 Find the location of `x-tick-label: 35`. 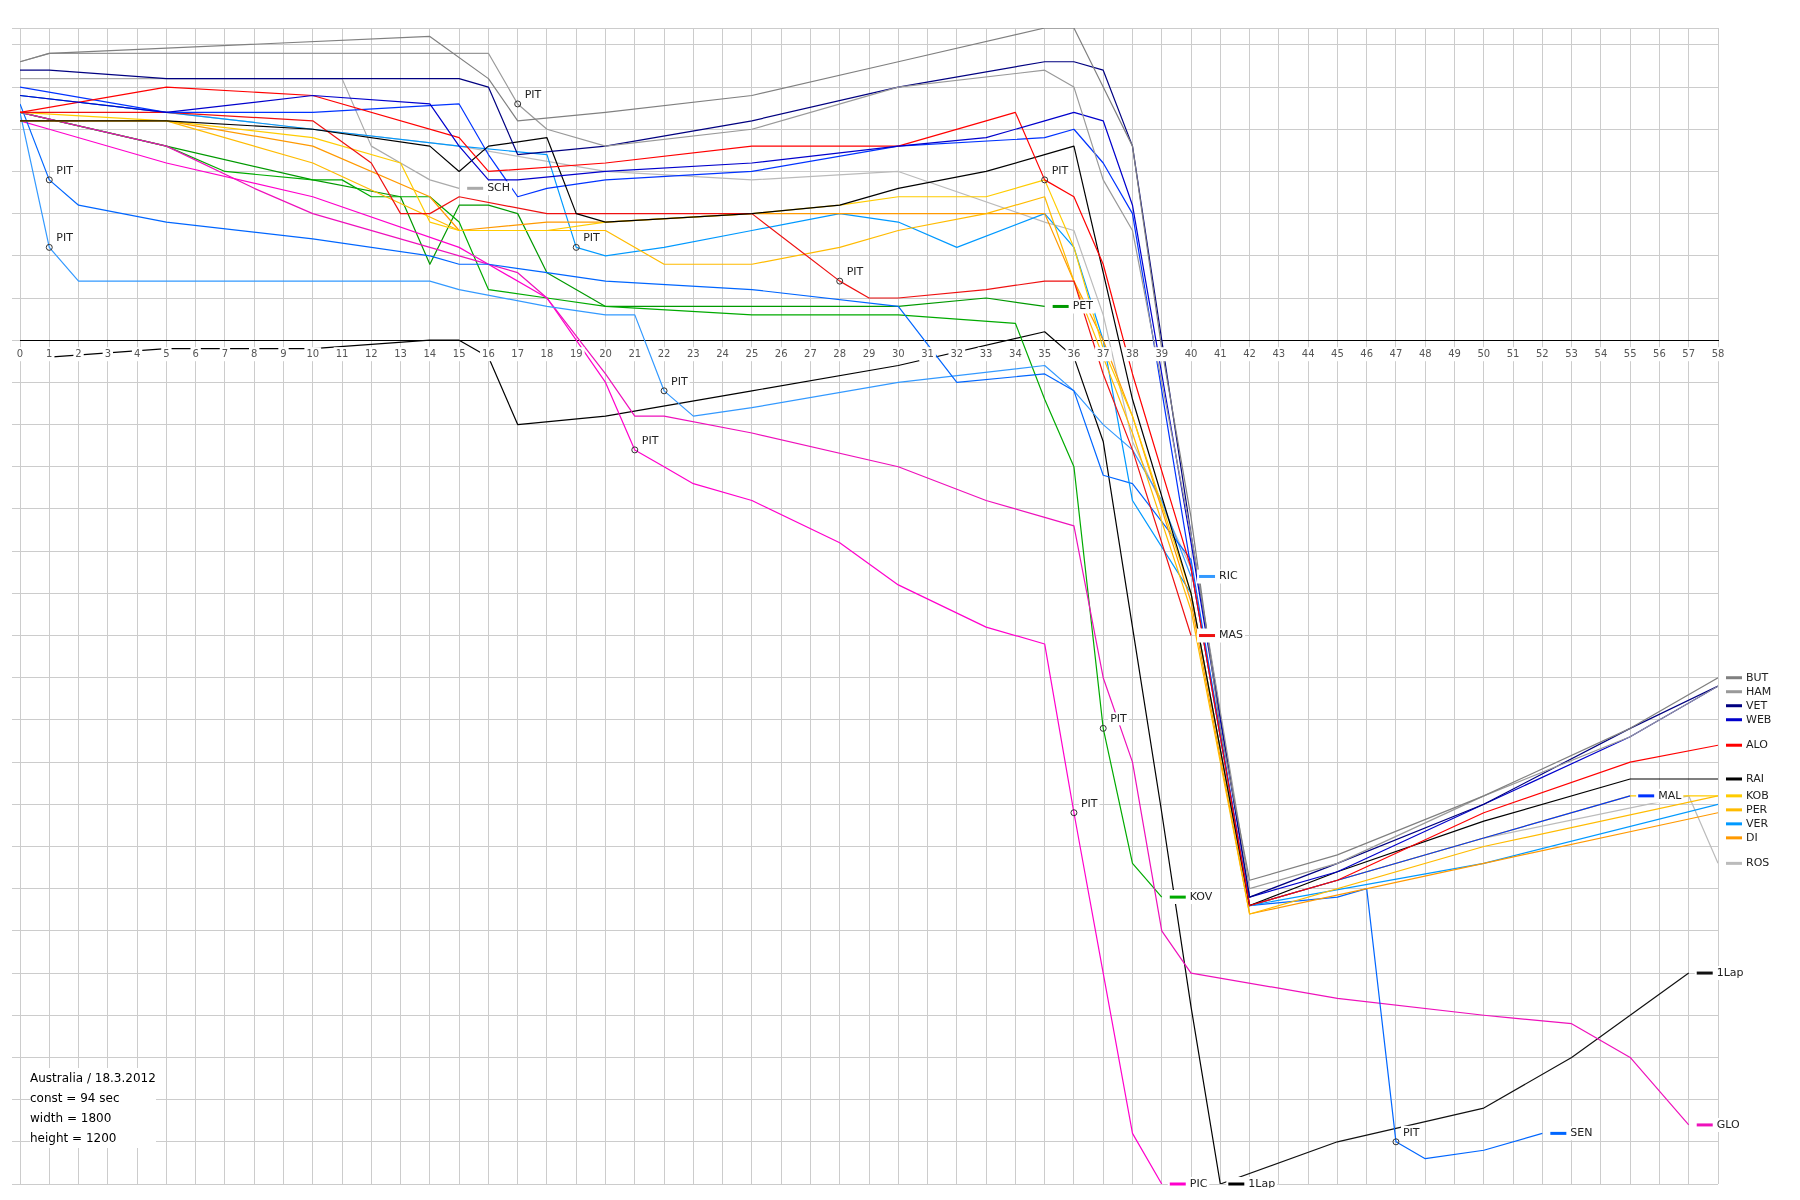

x-tick-label: 35 is located at coordinates (1045, 353).